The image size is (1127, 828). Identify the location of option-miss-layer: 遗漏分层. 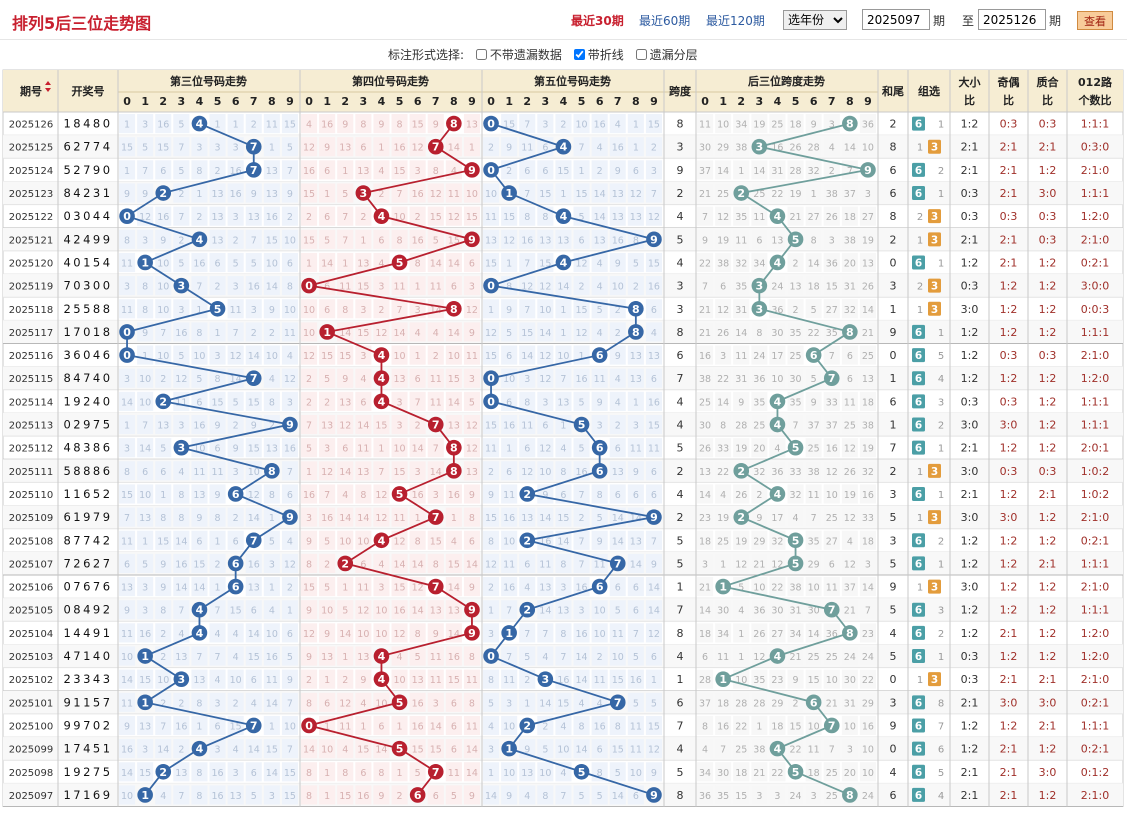
(666, 55).